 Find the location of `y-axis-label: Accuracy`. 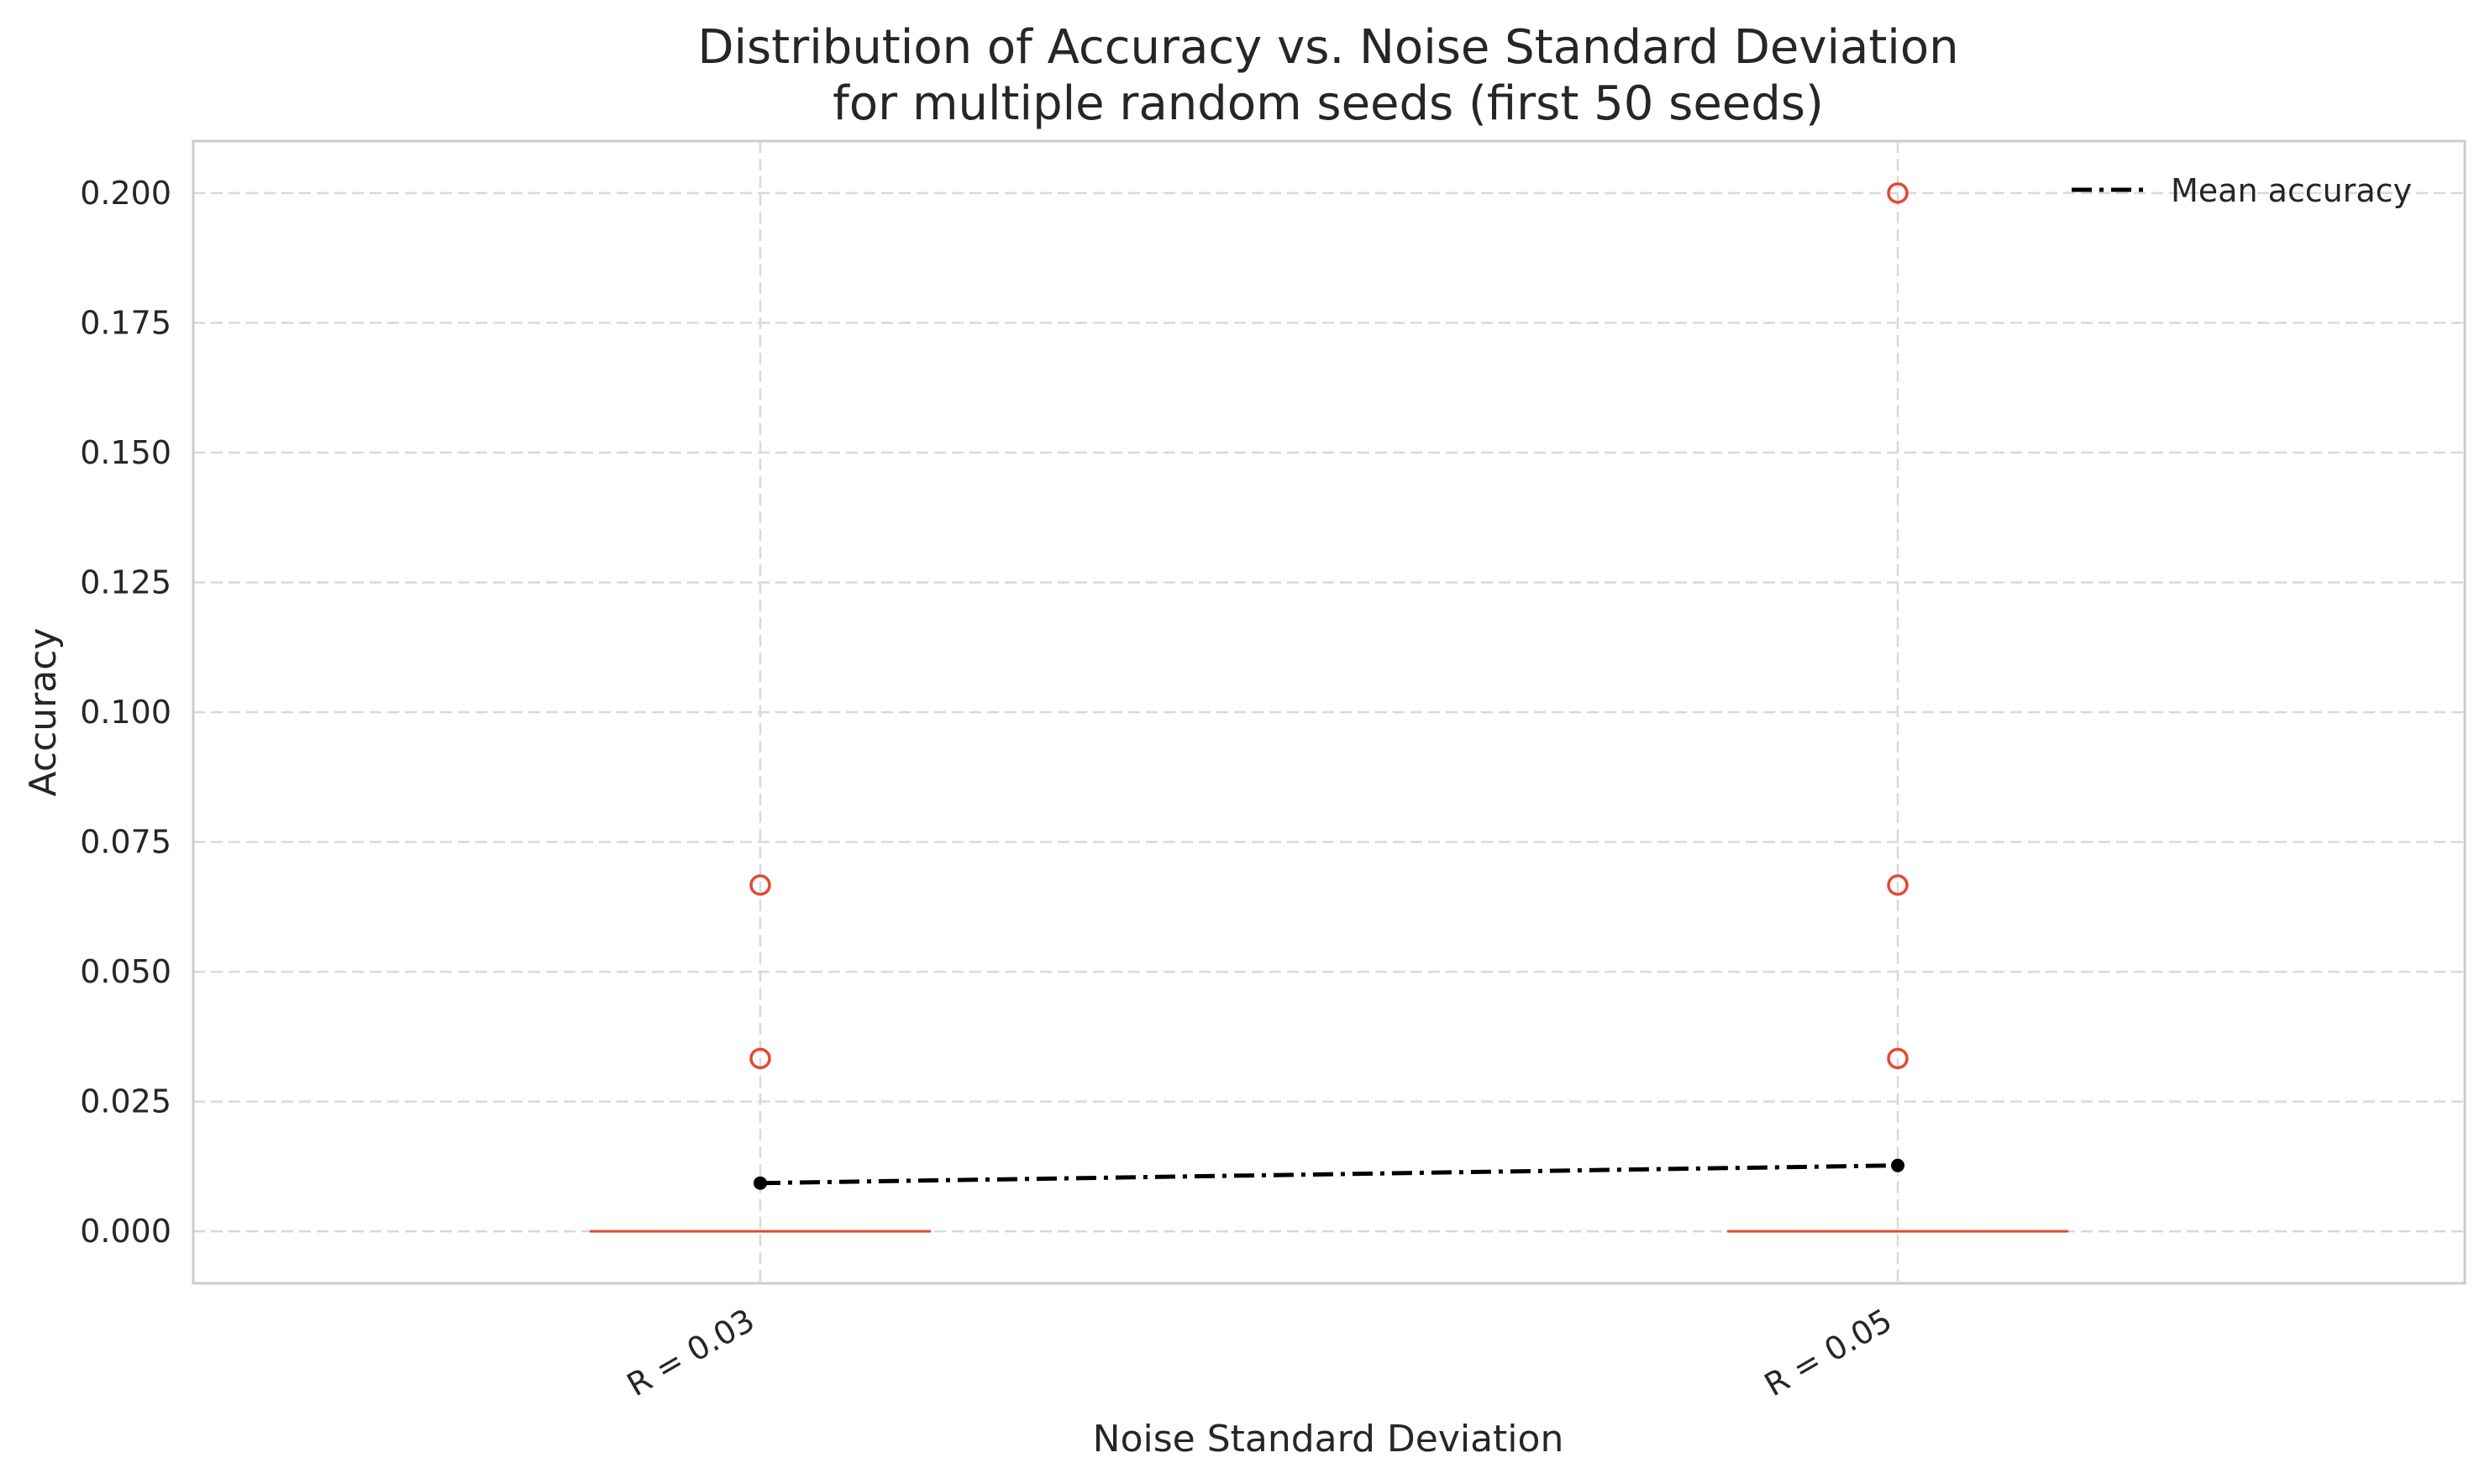

y-axis-label: Accuracy is located at coordinates (44, 712).